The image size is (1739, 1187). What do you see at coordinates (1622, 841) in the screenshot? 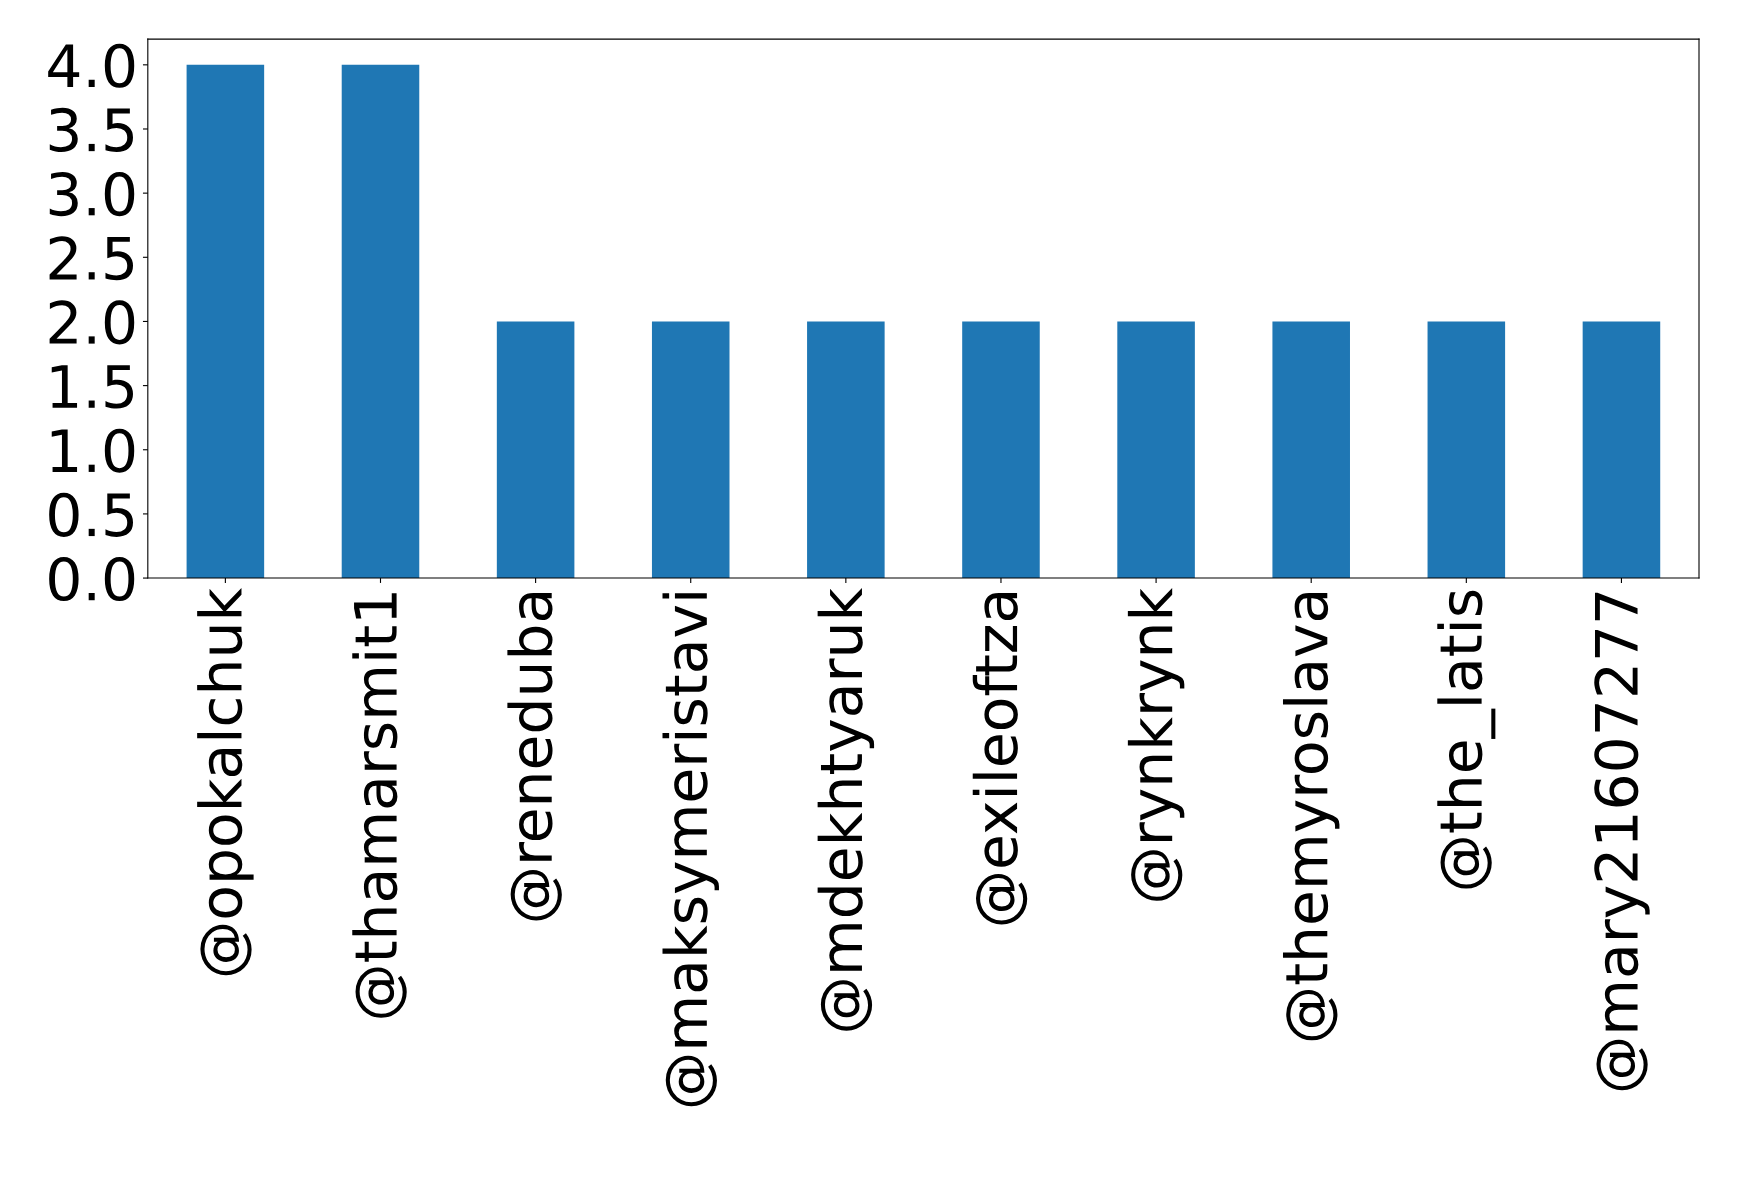
I see `x-tick-label: @mary21607277` at bounding box center [1622, 841].